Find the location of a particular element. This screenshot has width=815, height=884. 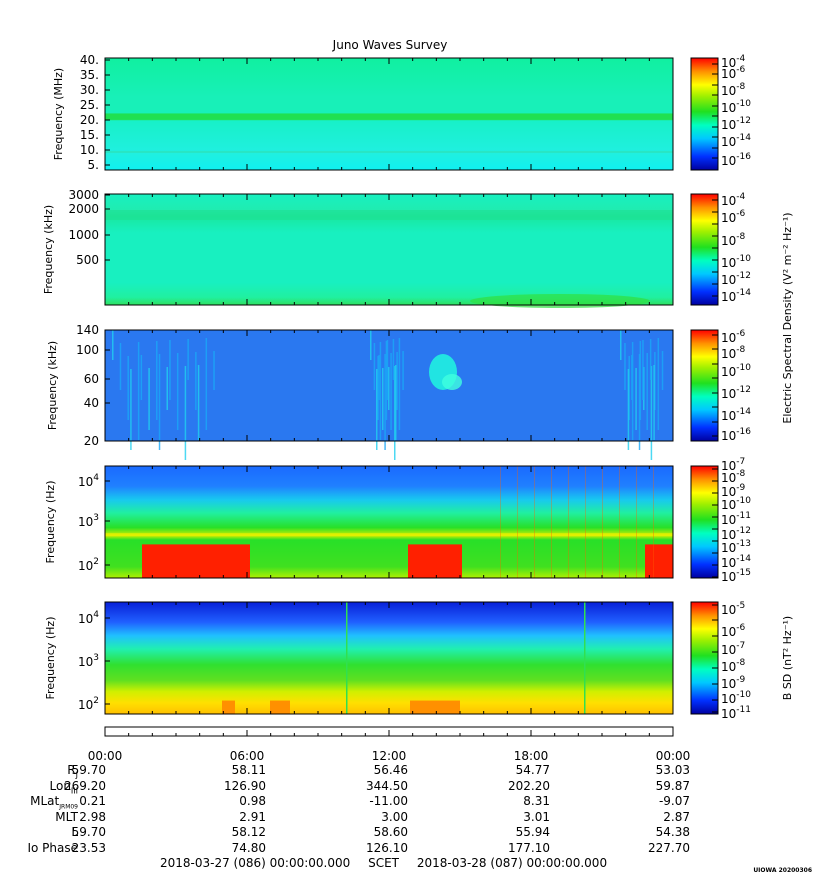

ephemeris-cell: 0.21 is located at coordinates (92, 801).